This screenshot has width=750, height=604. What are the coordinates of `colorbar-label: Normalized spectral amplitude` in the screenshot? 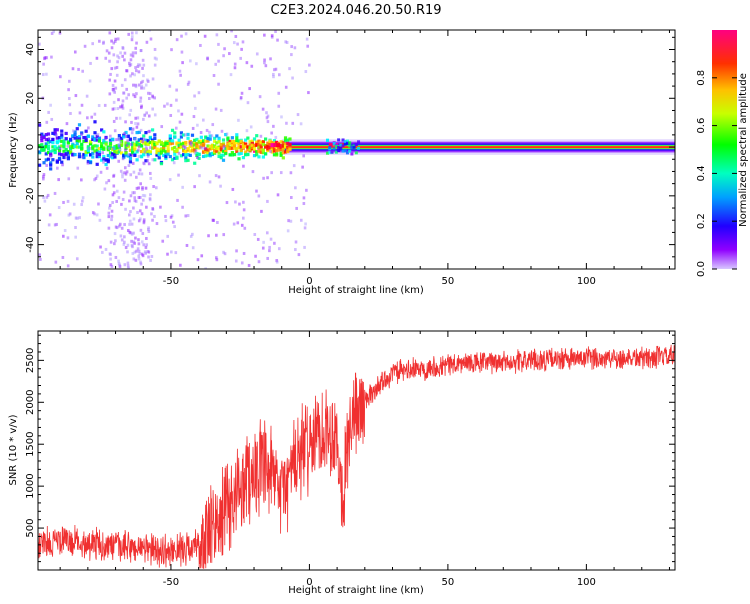 It's located at (743, 150).